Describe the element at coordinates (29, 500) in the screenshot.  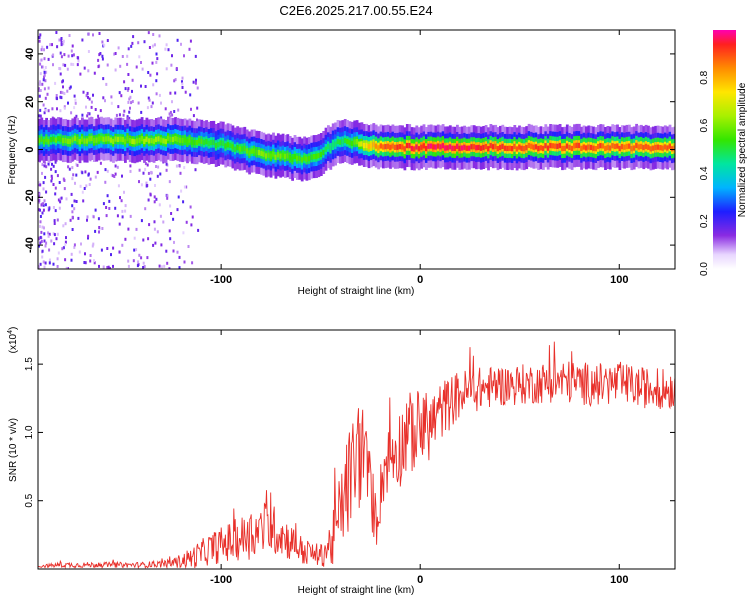
I see `y-tick-label: 0.5` at that location.